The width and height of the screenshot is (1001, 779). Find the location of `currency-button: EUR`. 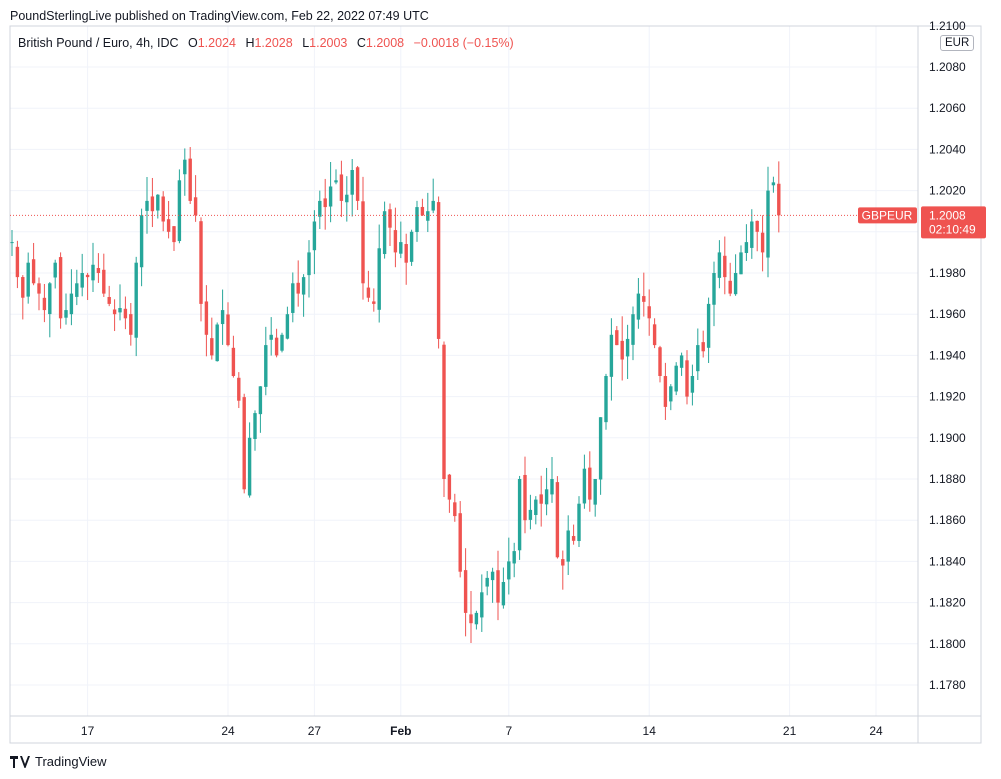

currency-button: EUR is located at coordinates (957, 43).